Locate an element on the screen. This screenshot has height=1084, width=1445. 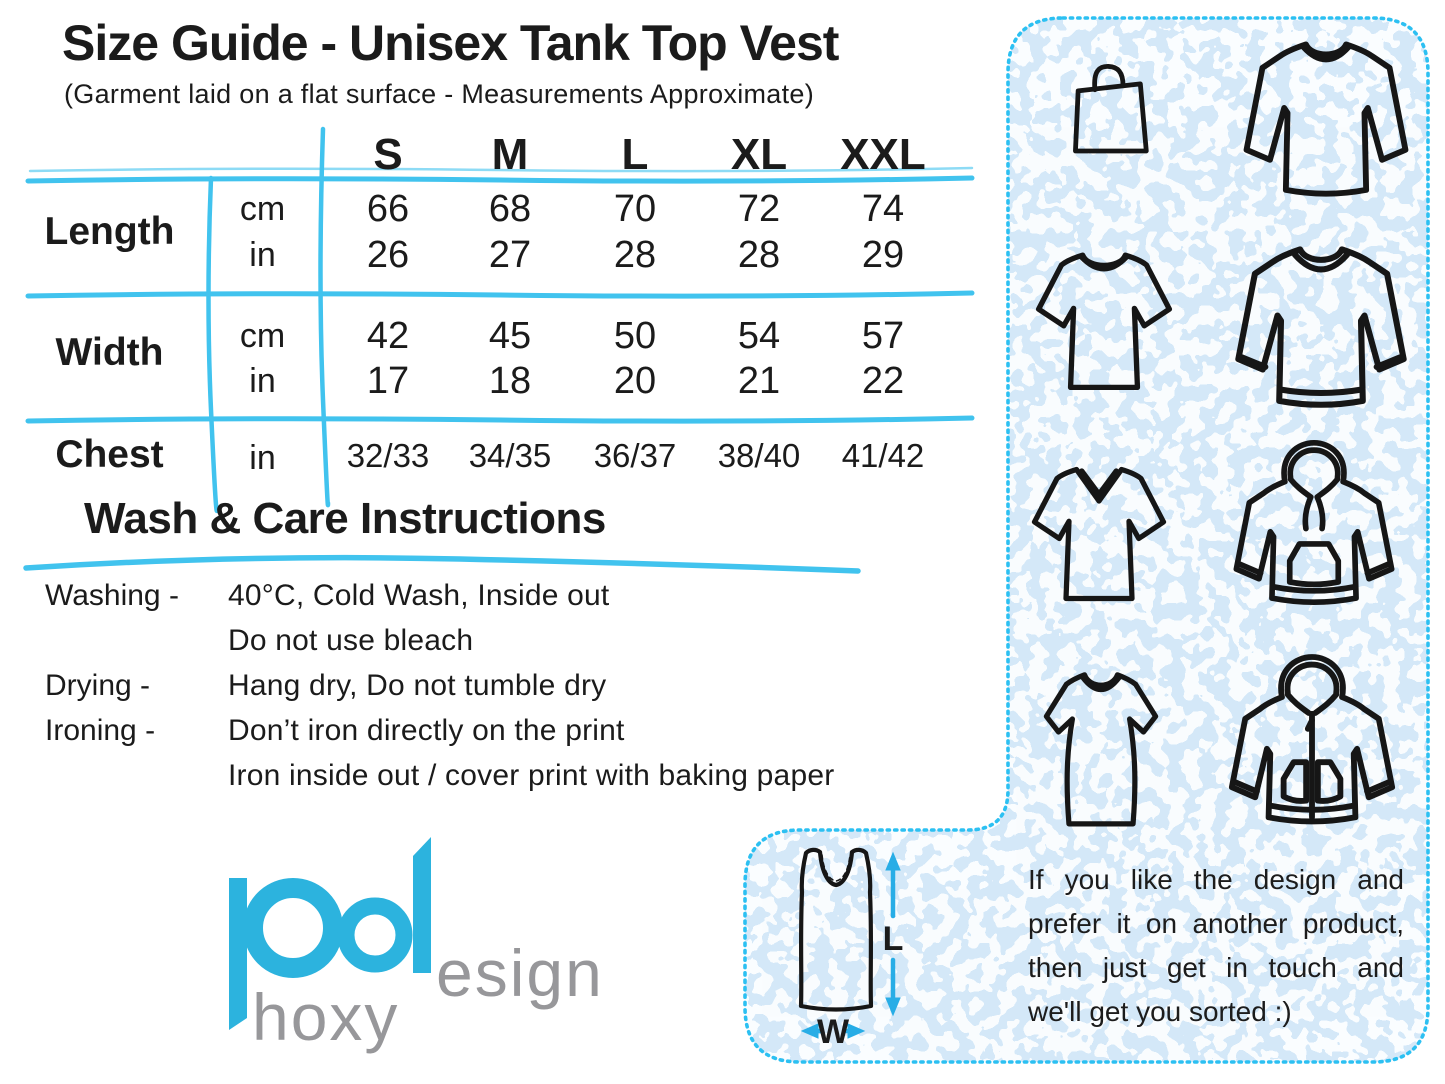
unit-width-in: in is located at coordinates (262, 381).